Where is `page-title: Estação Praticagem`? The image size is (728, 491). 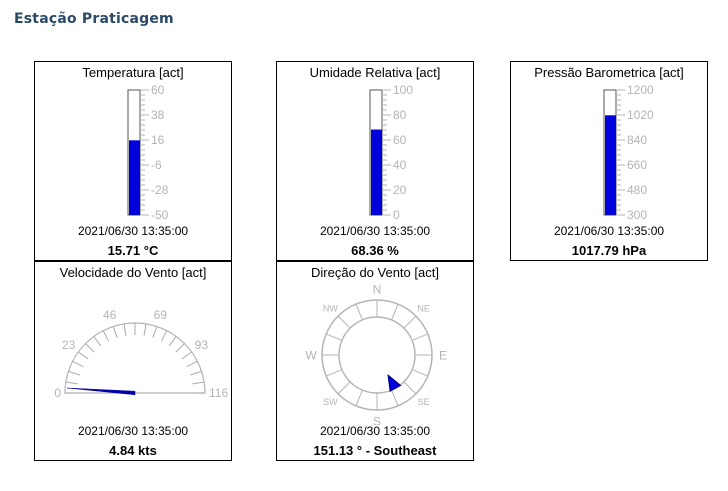 page-title: Estação Praticagem is located at coordinates (94, 19).